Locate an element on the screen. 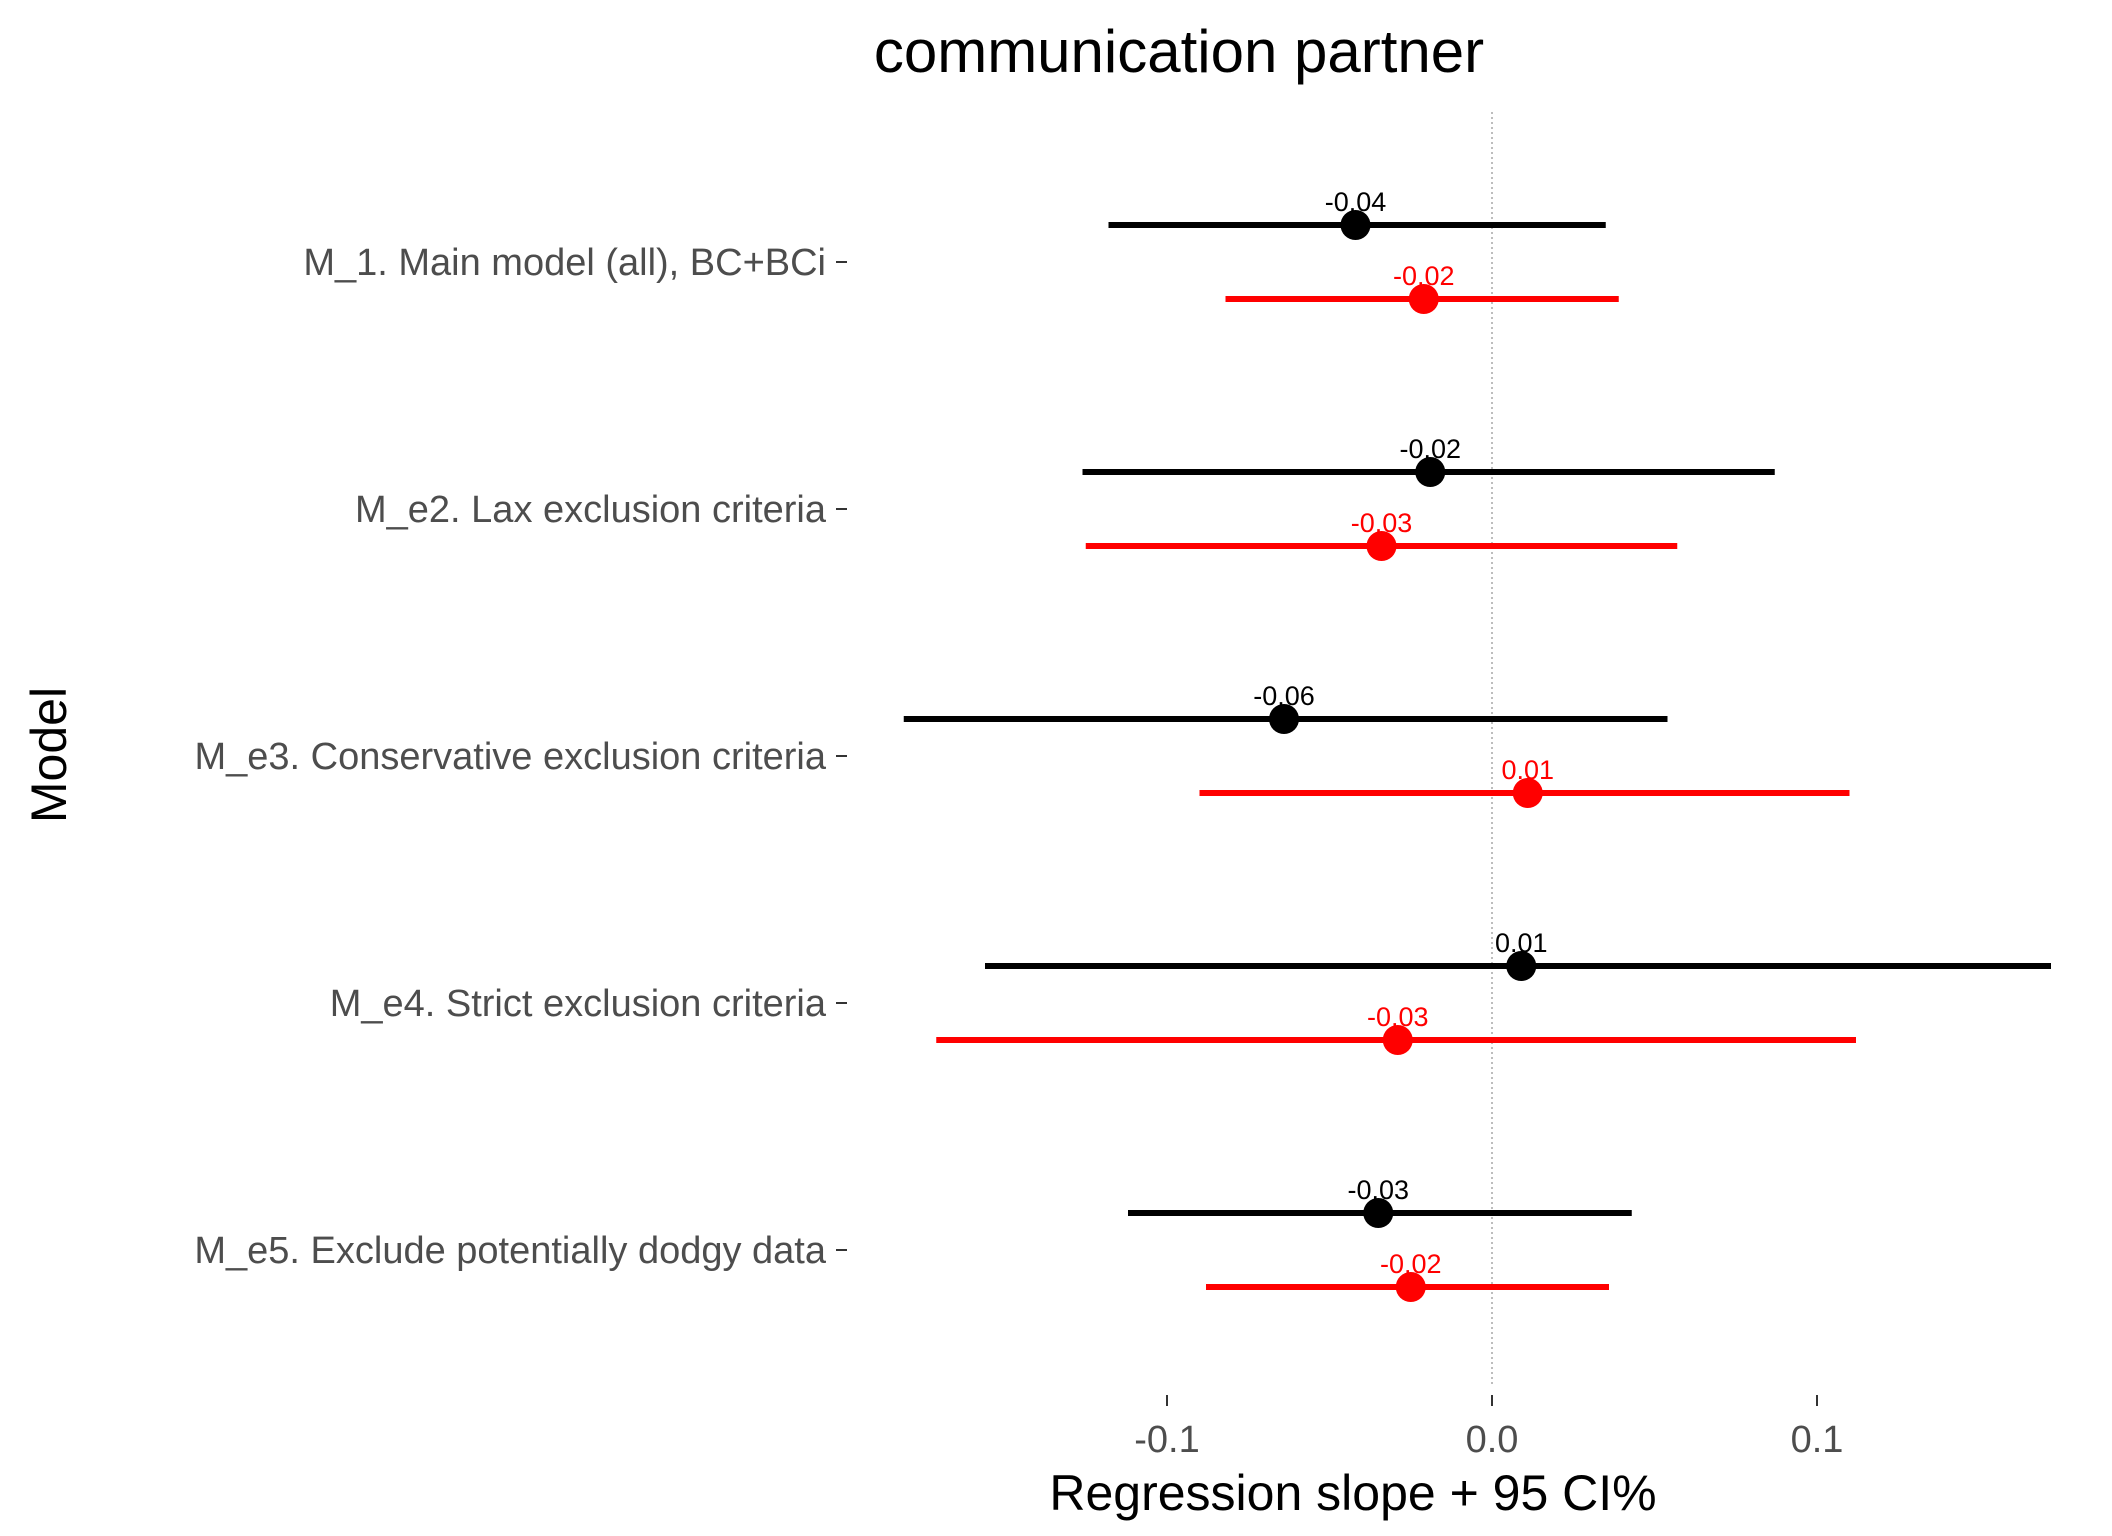 The image size is (2112, 1536). x-tick-label: -0.1 is located at coordinates (1166, 1440).